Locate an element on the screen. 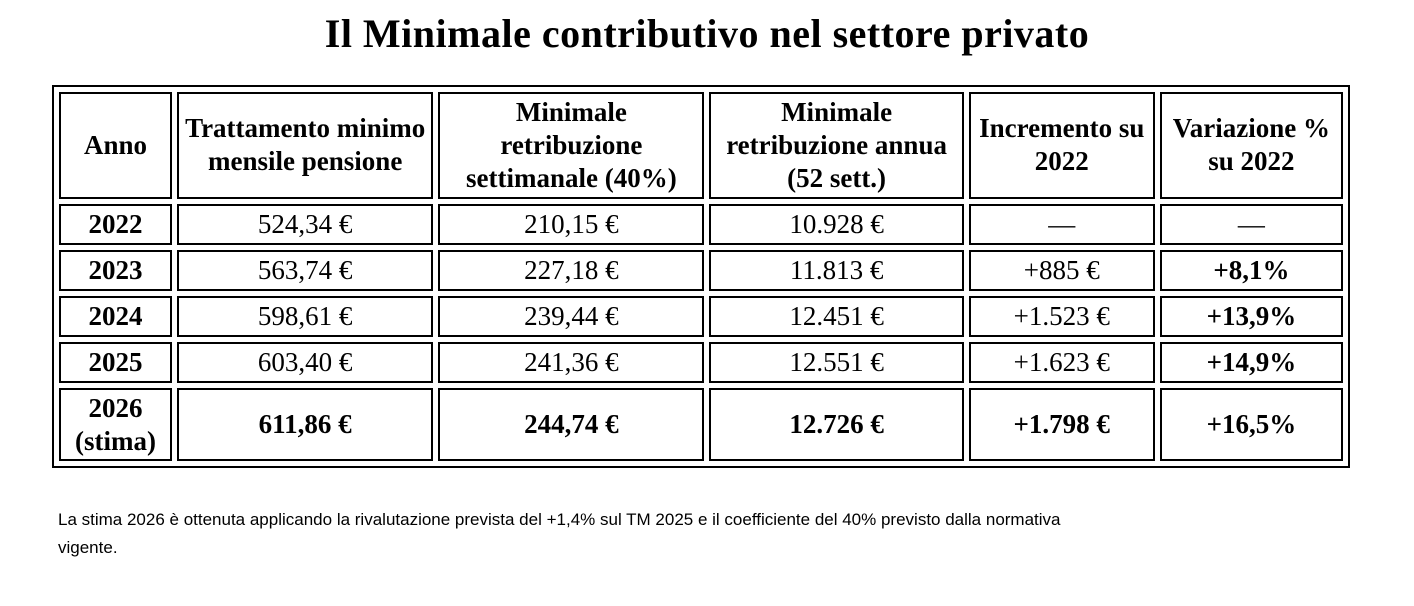  cell-minimale-settimanale: 210,15 € is located at coordinates (571, 224).